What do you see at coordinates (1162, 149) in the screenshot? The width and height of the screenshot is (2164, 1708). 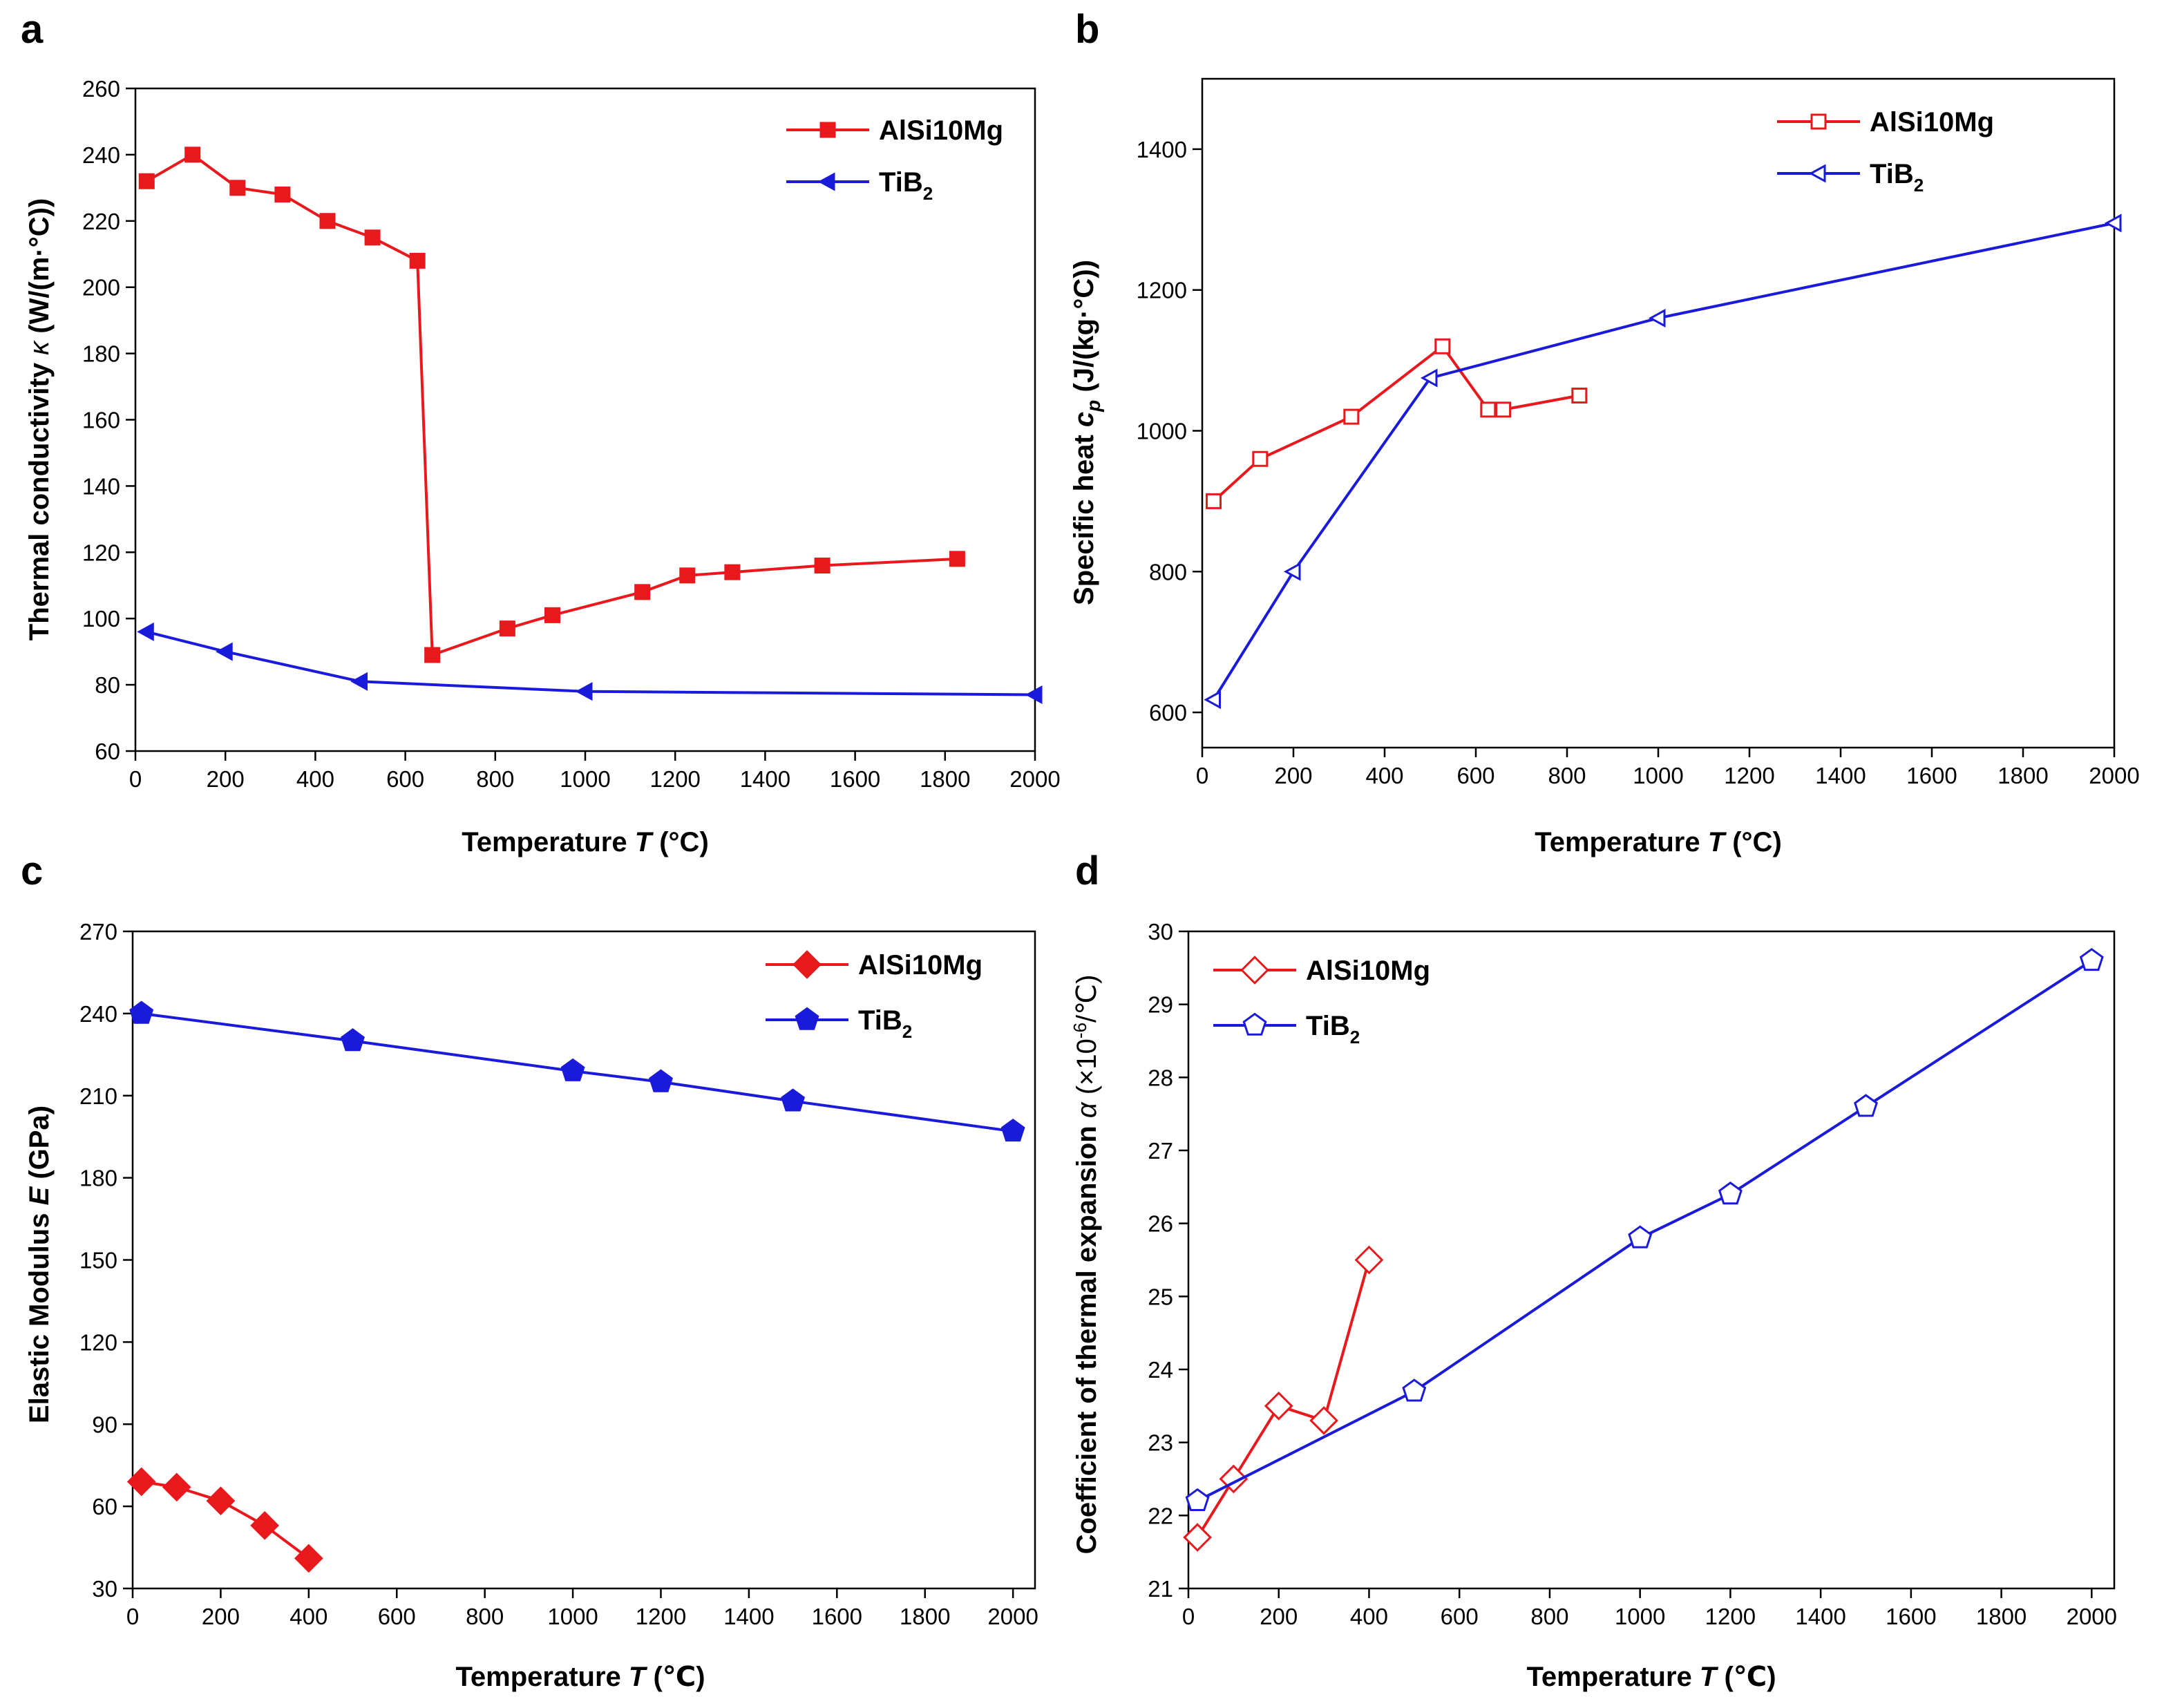 I see `y-tick-label: 1400` at bounding box center [1162, 149].